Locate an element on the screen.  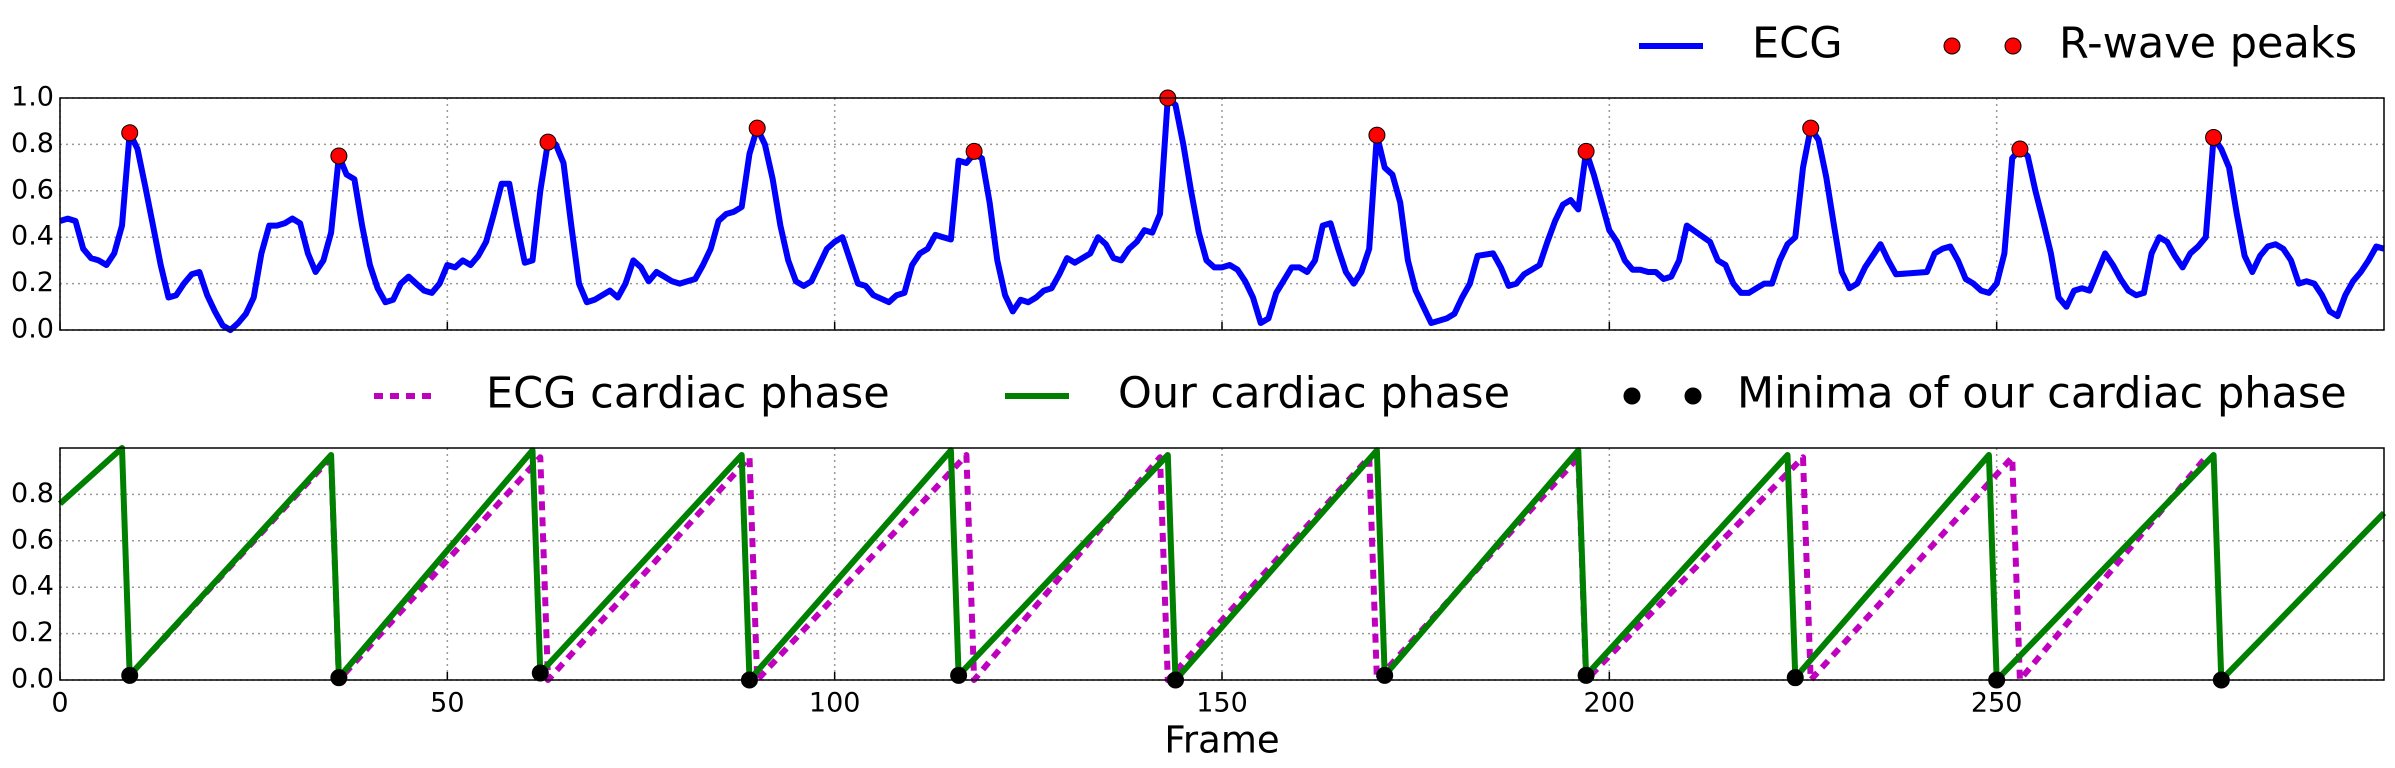
legend-label: Minima of our cardiac phase is located at coordinates (2042, 394).